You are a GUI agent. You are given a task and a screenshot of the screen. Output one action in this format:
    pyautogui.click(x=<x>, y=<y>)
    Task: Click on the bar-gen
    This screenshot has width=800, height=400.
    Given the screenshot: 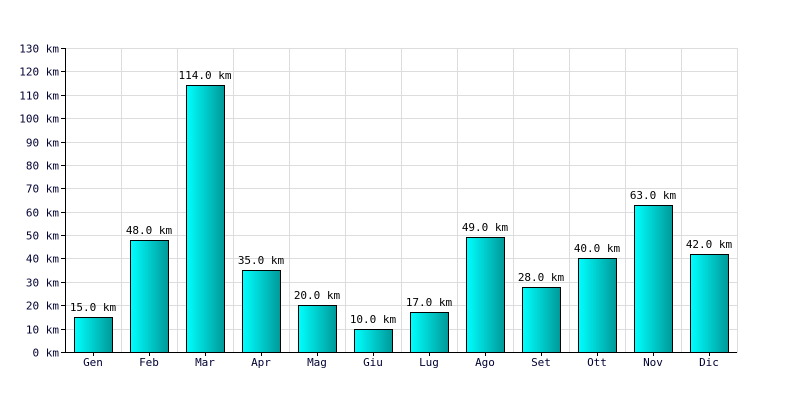 What is the action you would take?
    pyautogui.click(x=93, y=335)
    